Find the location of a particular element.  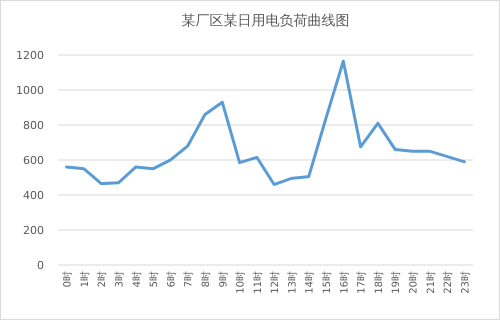

x-tick-label: 15时 is located at coordinates (327, 282).